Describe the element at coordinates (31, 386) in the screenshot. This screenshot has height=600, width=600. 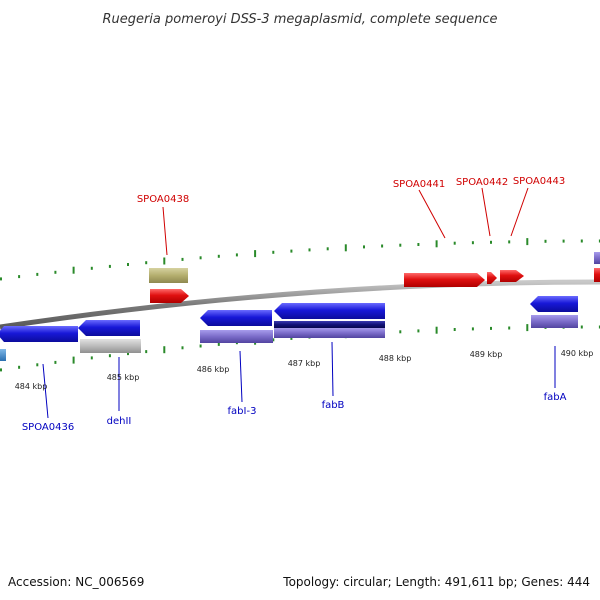
I see `scale-label: 484 kbp` at that location.